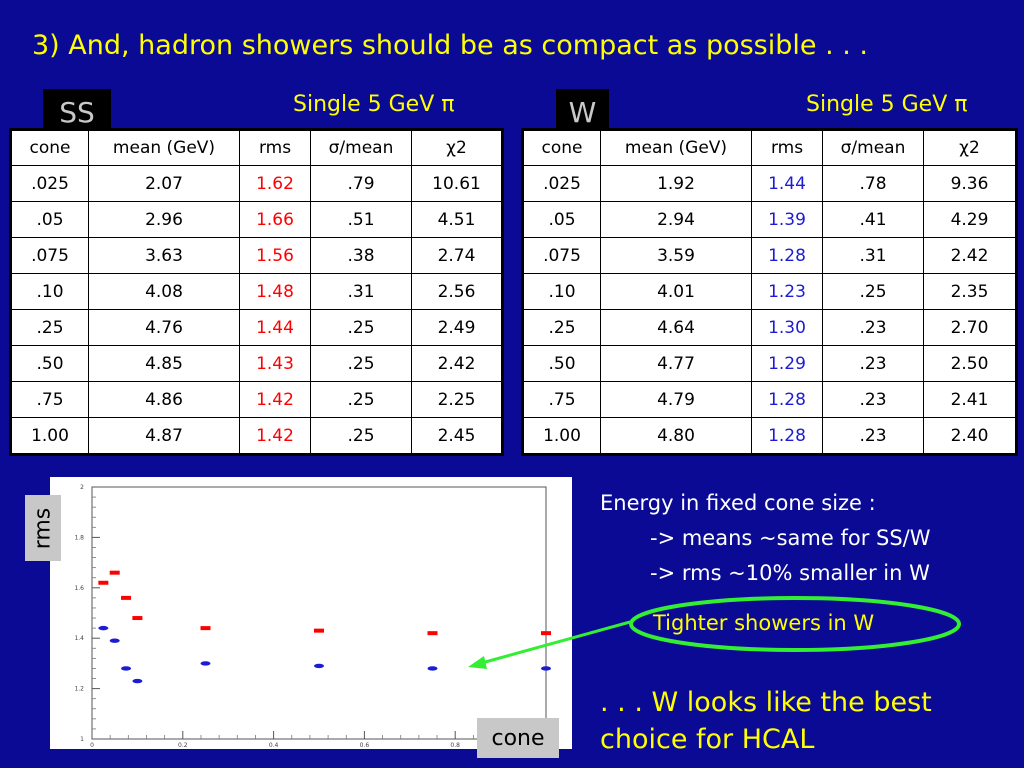  Describe the element at coordinates (787, 327) in the screenshot. I see `cell-rms: 1.30` at that location.